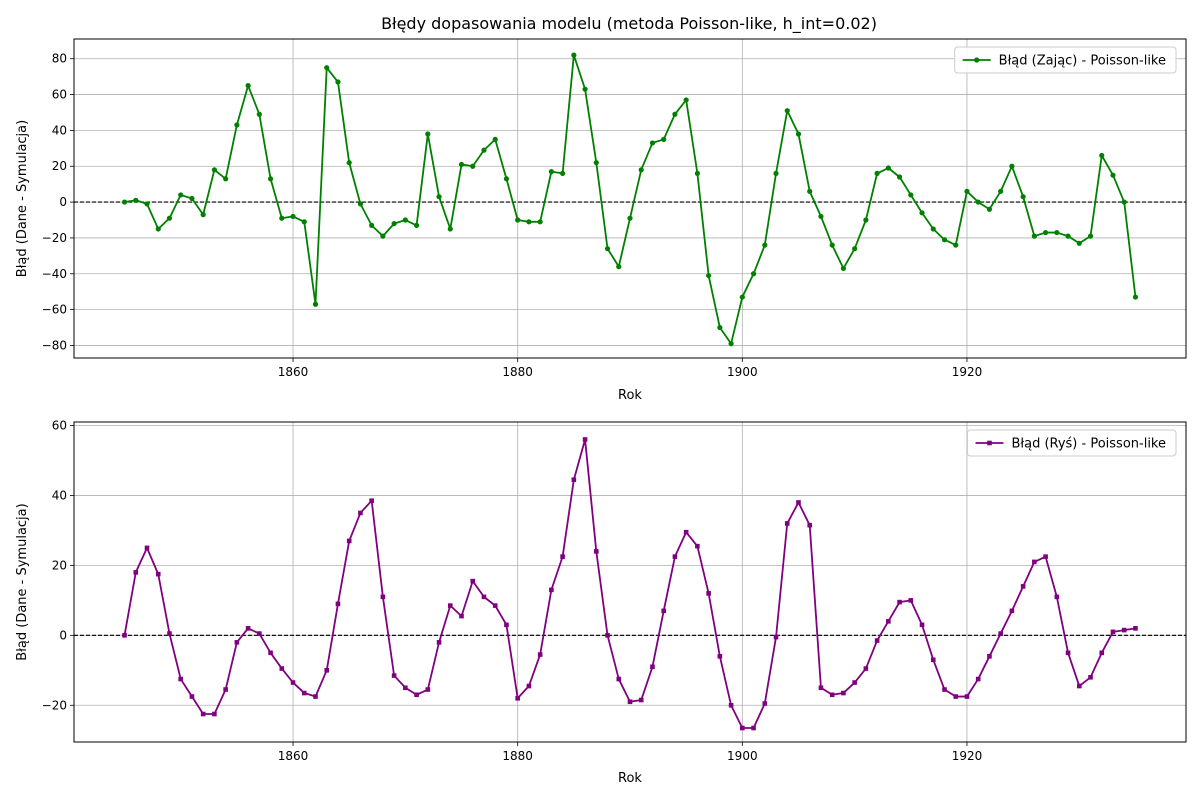 The image size is (1200, 800). What do you see at coordinates (59, 95) in the screenshot?
I see `top-y-tick-label: 60` at bounding box center [59, 95].